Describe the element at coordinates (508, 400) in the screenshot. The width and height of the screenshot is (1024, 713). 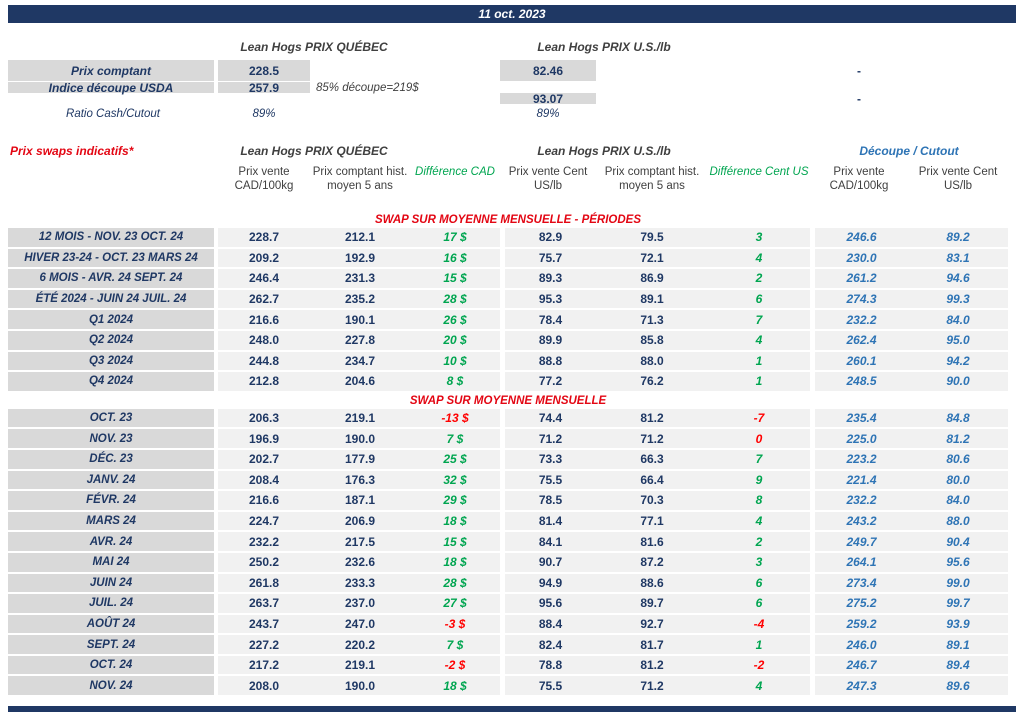
I see `section-title-monthly: SWAP SUR MOYENNE MENSUELLE` at that location.